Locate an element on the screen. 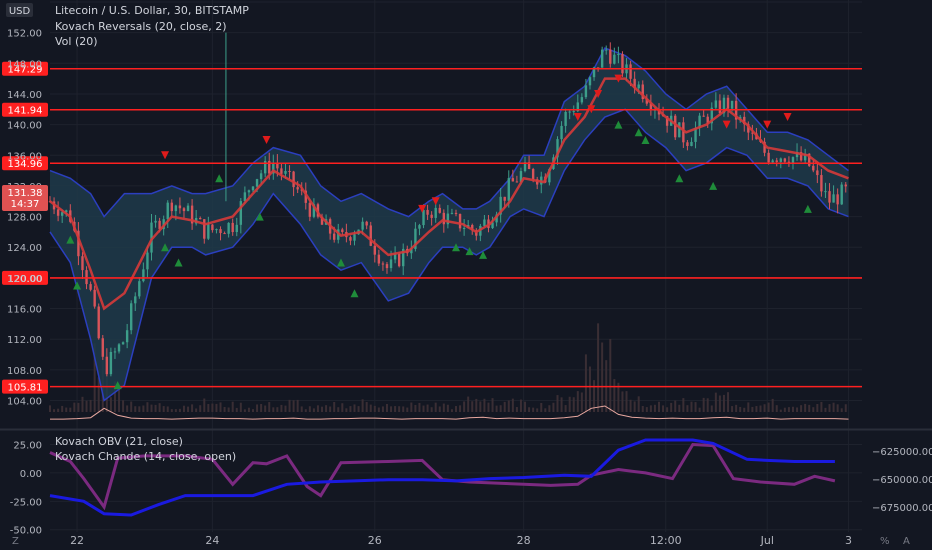  price-tick-label: 124.00 is located at coordinates (24, 248).